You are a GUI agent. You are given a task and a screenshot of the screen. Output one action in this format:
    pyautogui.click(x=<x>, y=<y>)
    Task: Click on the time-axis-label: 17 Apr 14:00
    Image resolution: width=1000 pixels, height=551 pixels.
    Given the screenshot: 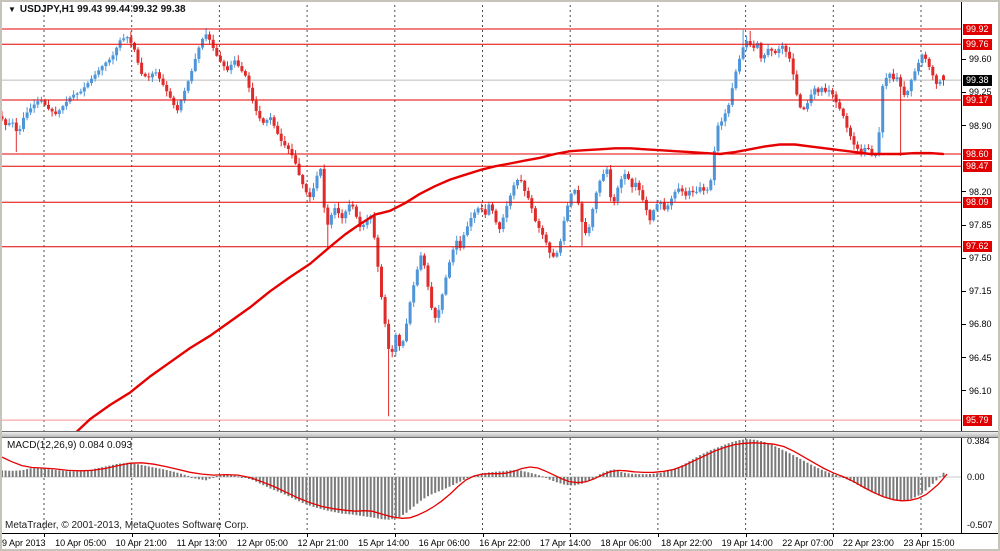 What is the action you would take?
    pyautogui.click(x=565, y=543)
    